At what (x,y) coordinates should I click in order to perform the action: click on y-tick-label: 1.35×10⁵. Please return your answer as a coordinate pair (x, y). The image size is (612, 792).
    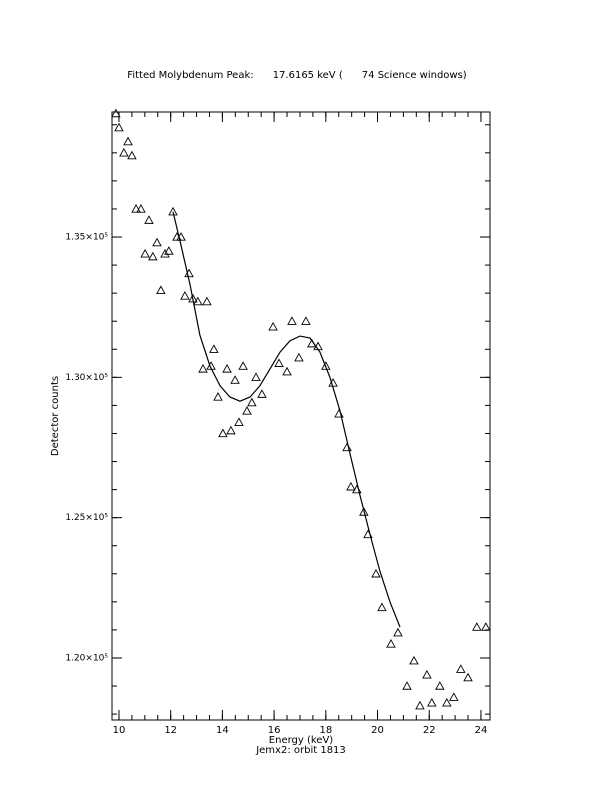
    Looking at the image, I should click on (86, 238).